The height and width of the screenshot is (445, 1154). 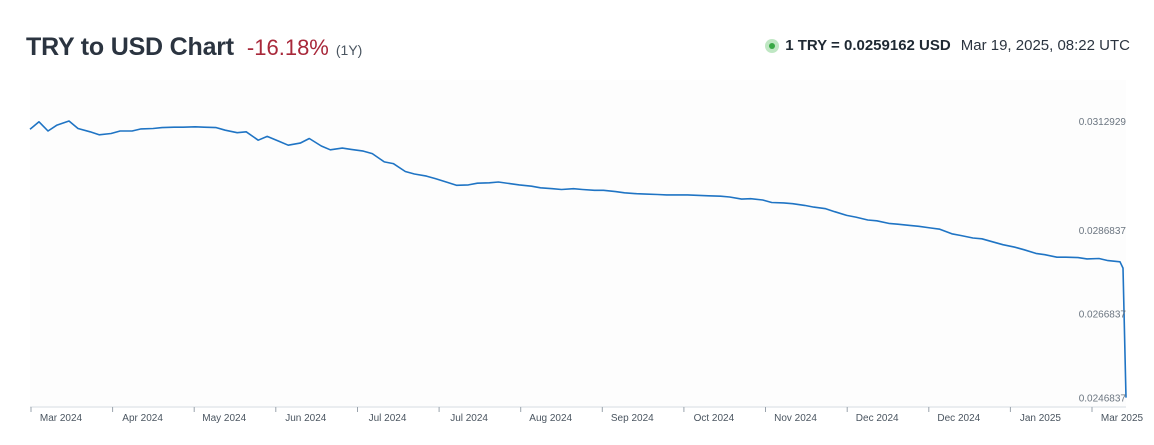 I want to click on live-status-icon, so click(x=772, y=45).